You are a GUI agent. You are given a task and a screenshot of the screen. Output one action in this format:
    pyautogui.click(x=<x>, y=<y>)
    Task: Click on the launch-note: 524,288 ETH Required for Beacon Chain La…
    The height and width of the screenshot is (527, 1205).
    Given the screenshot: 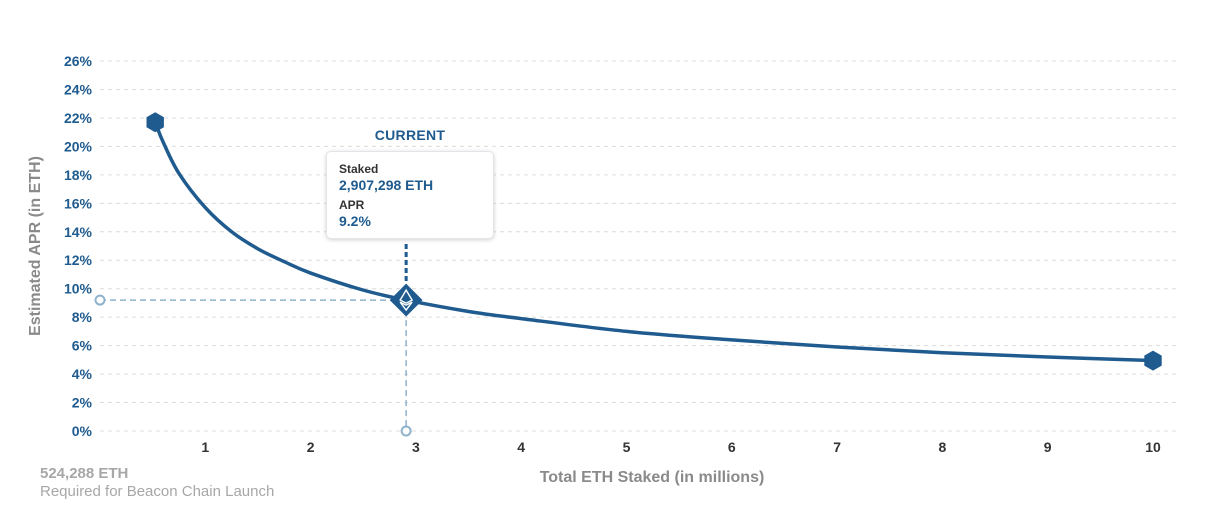 What is the action you would take?
    pyautogui.click(x=157, y=483)
    